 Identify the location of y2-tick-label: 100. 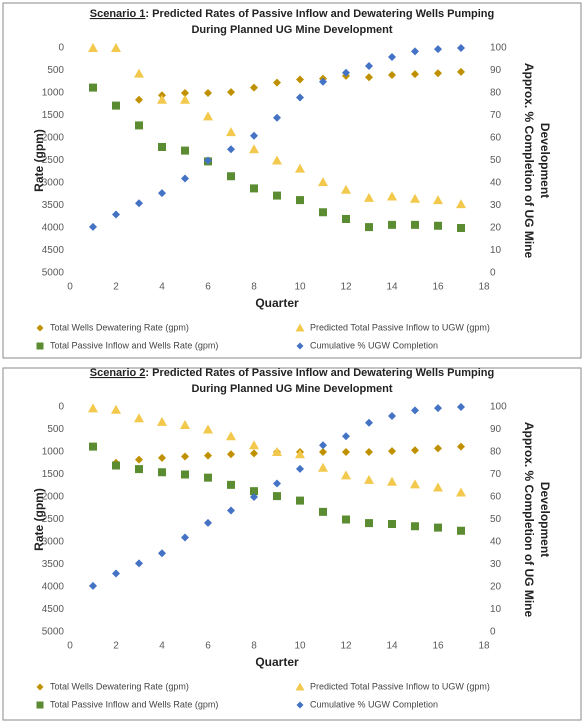
(498, 48).